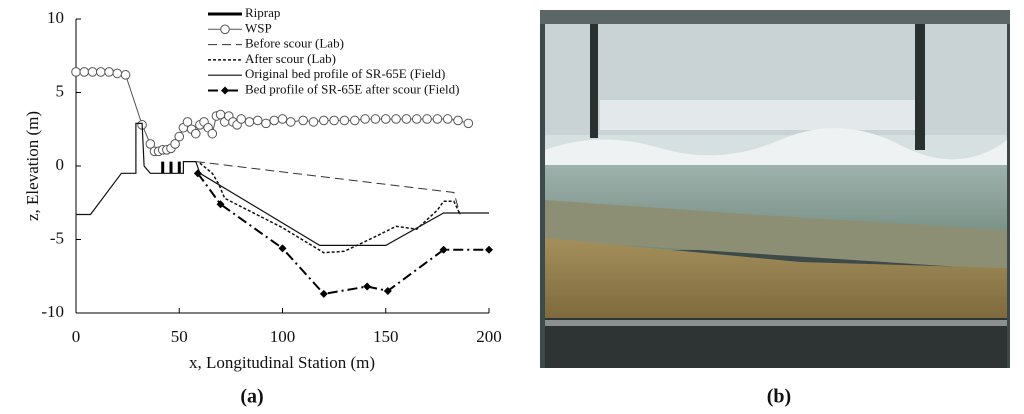  What do you see at coordinates (345, 73) in the screenshot?
I see `legend-label: Original bed profile of SR-65E (Field)` at bounding box center [345, 73].